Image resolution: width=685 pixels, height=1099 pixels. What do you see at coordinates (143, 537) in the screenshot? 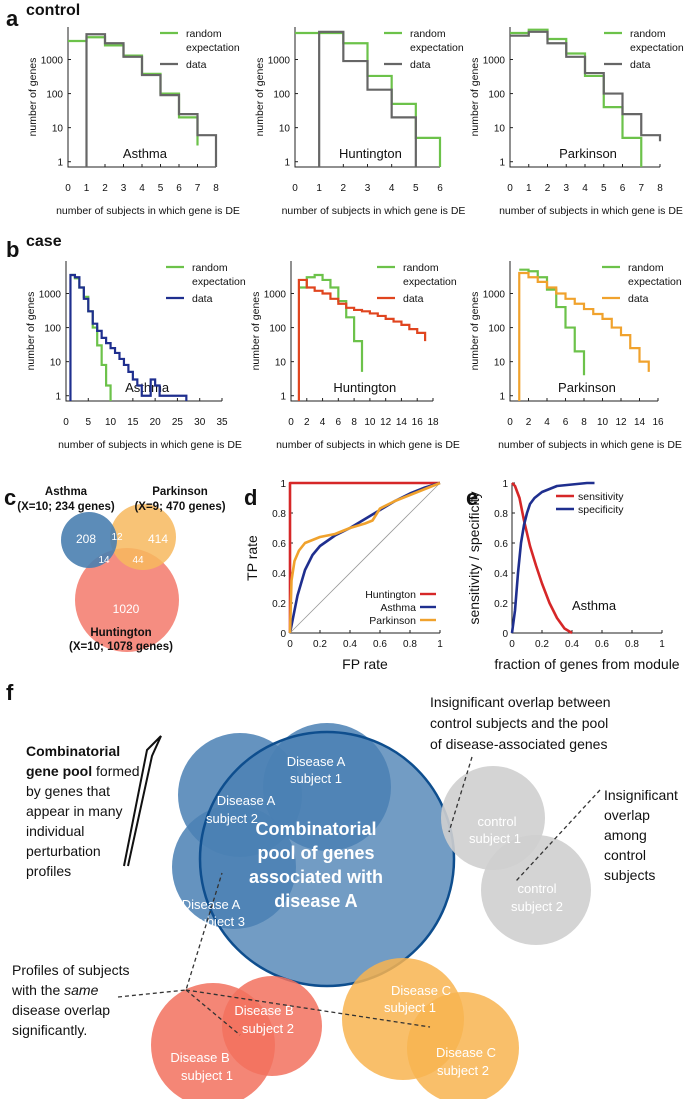
I see `venn-circle-parkinson` at bounding box center [143, 537].